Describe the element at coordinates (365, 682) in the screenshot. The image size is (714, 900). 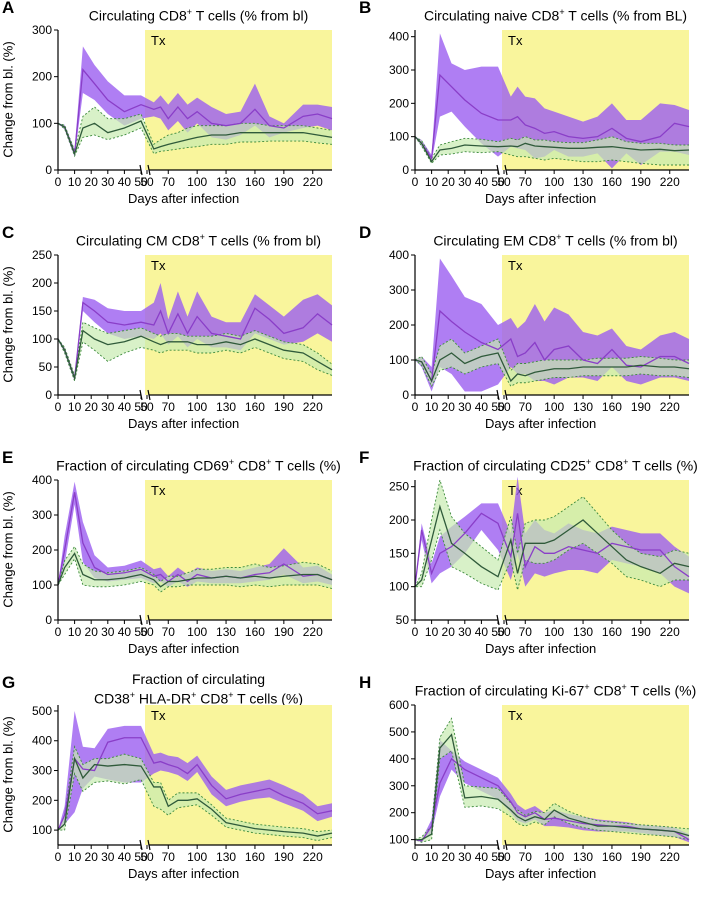
I see `panel-label: H` at that location.